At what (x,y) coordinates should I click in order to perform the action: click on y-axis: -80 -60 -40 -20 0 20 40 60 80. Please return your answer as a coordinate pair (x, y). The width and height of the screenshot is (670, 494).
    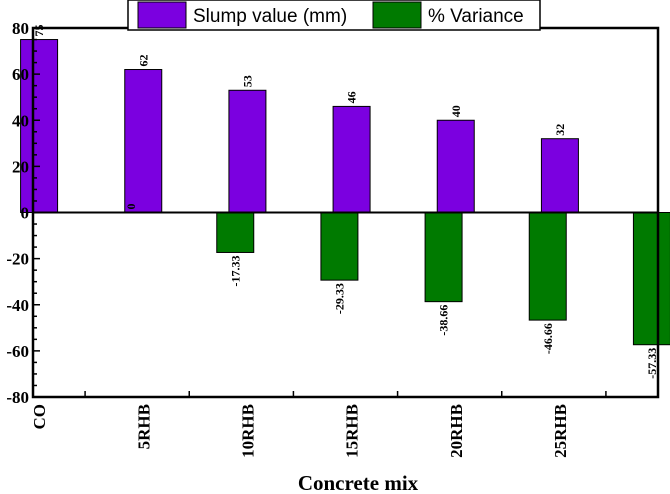
    Looking at the image, I should click on (23, 213).